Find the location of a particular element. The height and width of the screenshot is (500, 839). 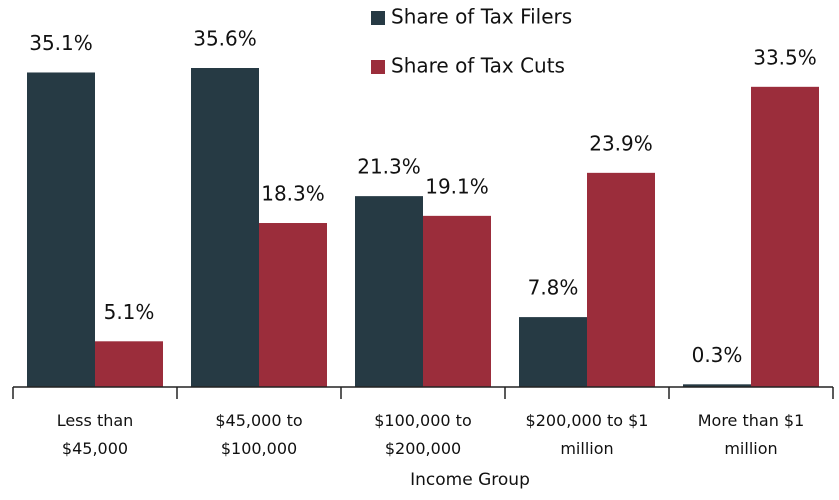

x-tick-label: More than $1 million is located at coordinates (751, 434).